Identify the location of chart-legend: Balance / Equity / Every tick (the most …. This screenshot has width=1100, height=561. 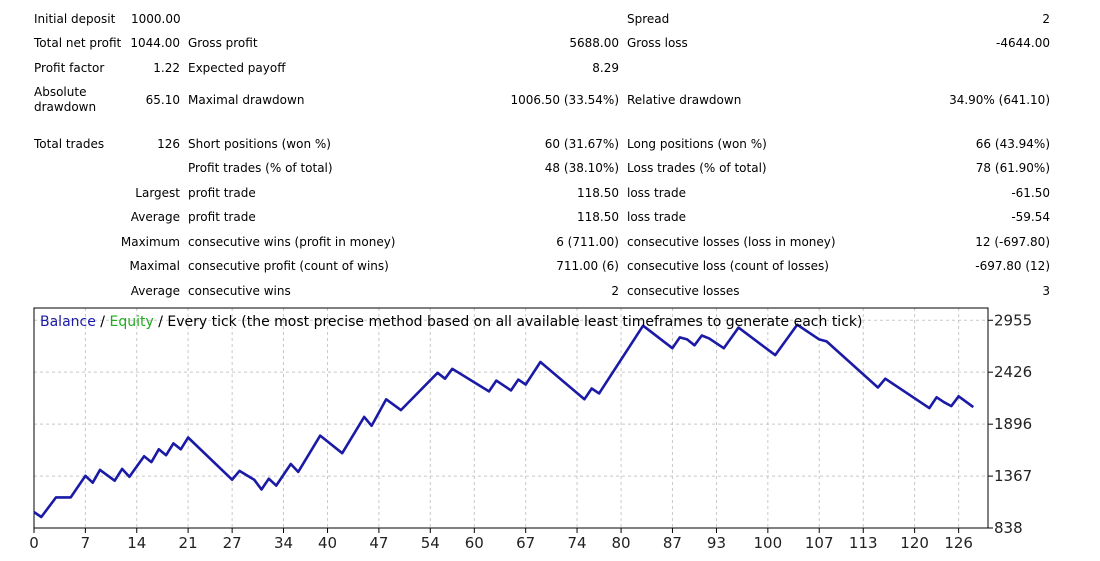
(451, 322).